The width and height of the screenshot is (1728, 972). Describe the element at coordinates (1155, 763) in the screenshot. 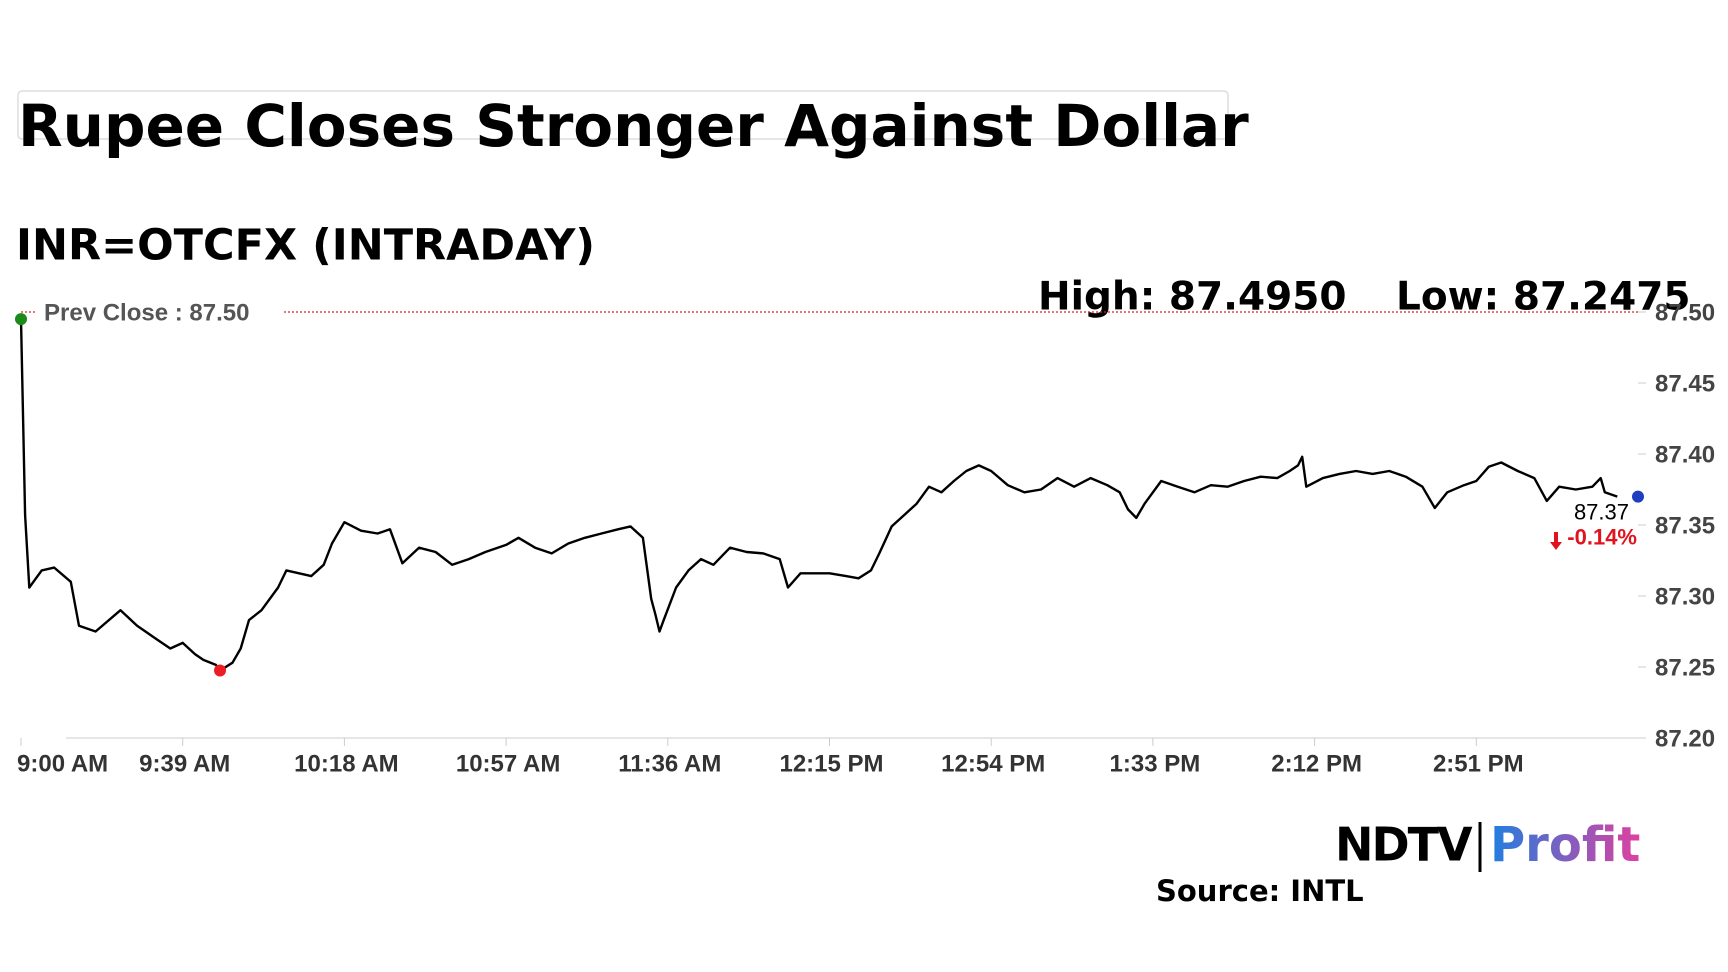

I see `x-tick-label: 1:33 PM` at that location.